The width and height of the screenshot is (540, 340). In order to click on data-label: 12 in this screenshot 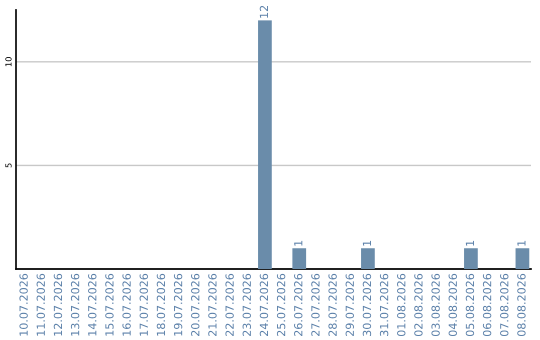, I will do `click(264, 12)`.